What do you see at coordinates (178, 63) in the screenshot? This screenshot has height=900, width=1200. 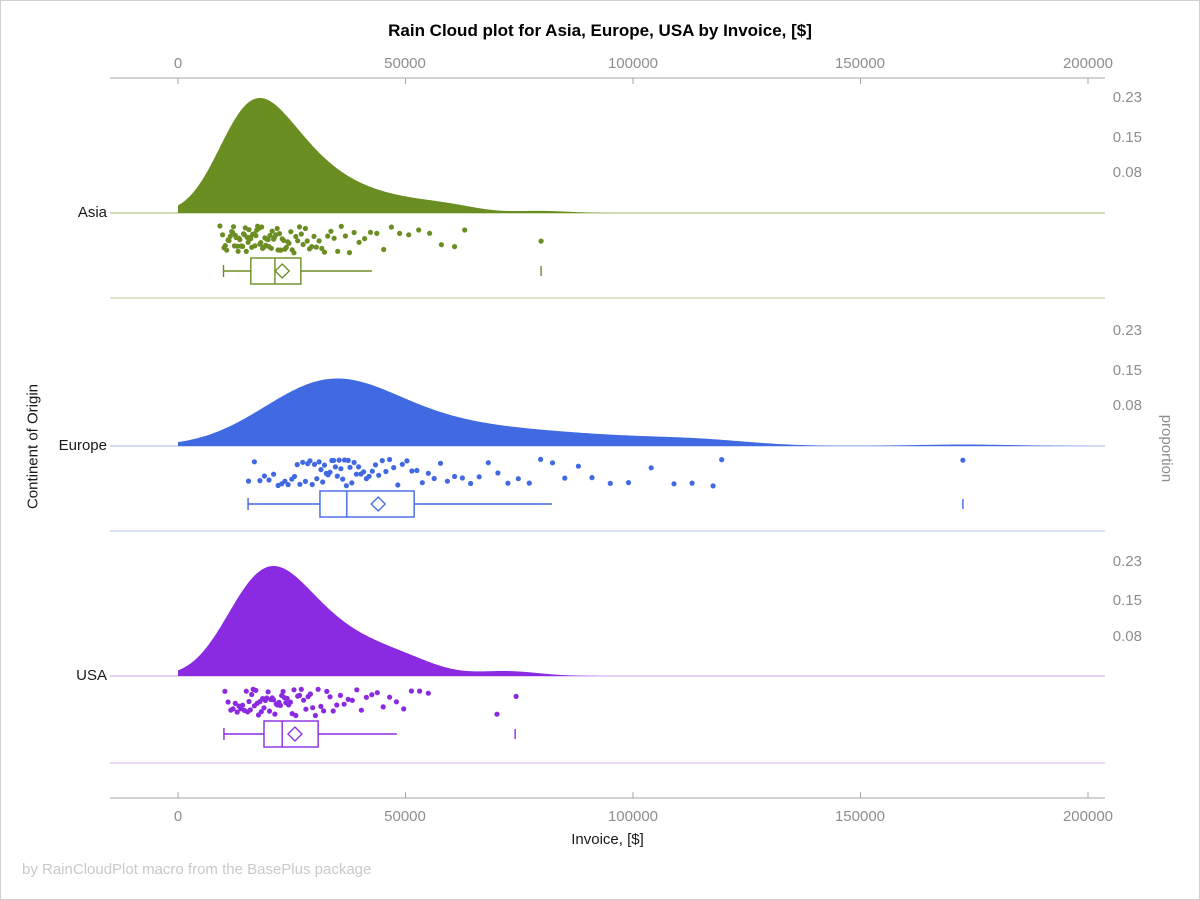 I see `x-tick-top-0: 0` at bounding box center [178, 63].